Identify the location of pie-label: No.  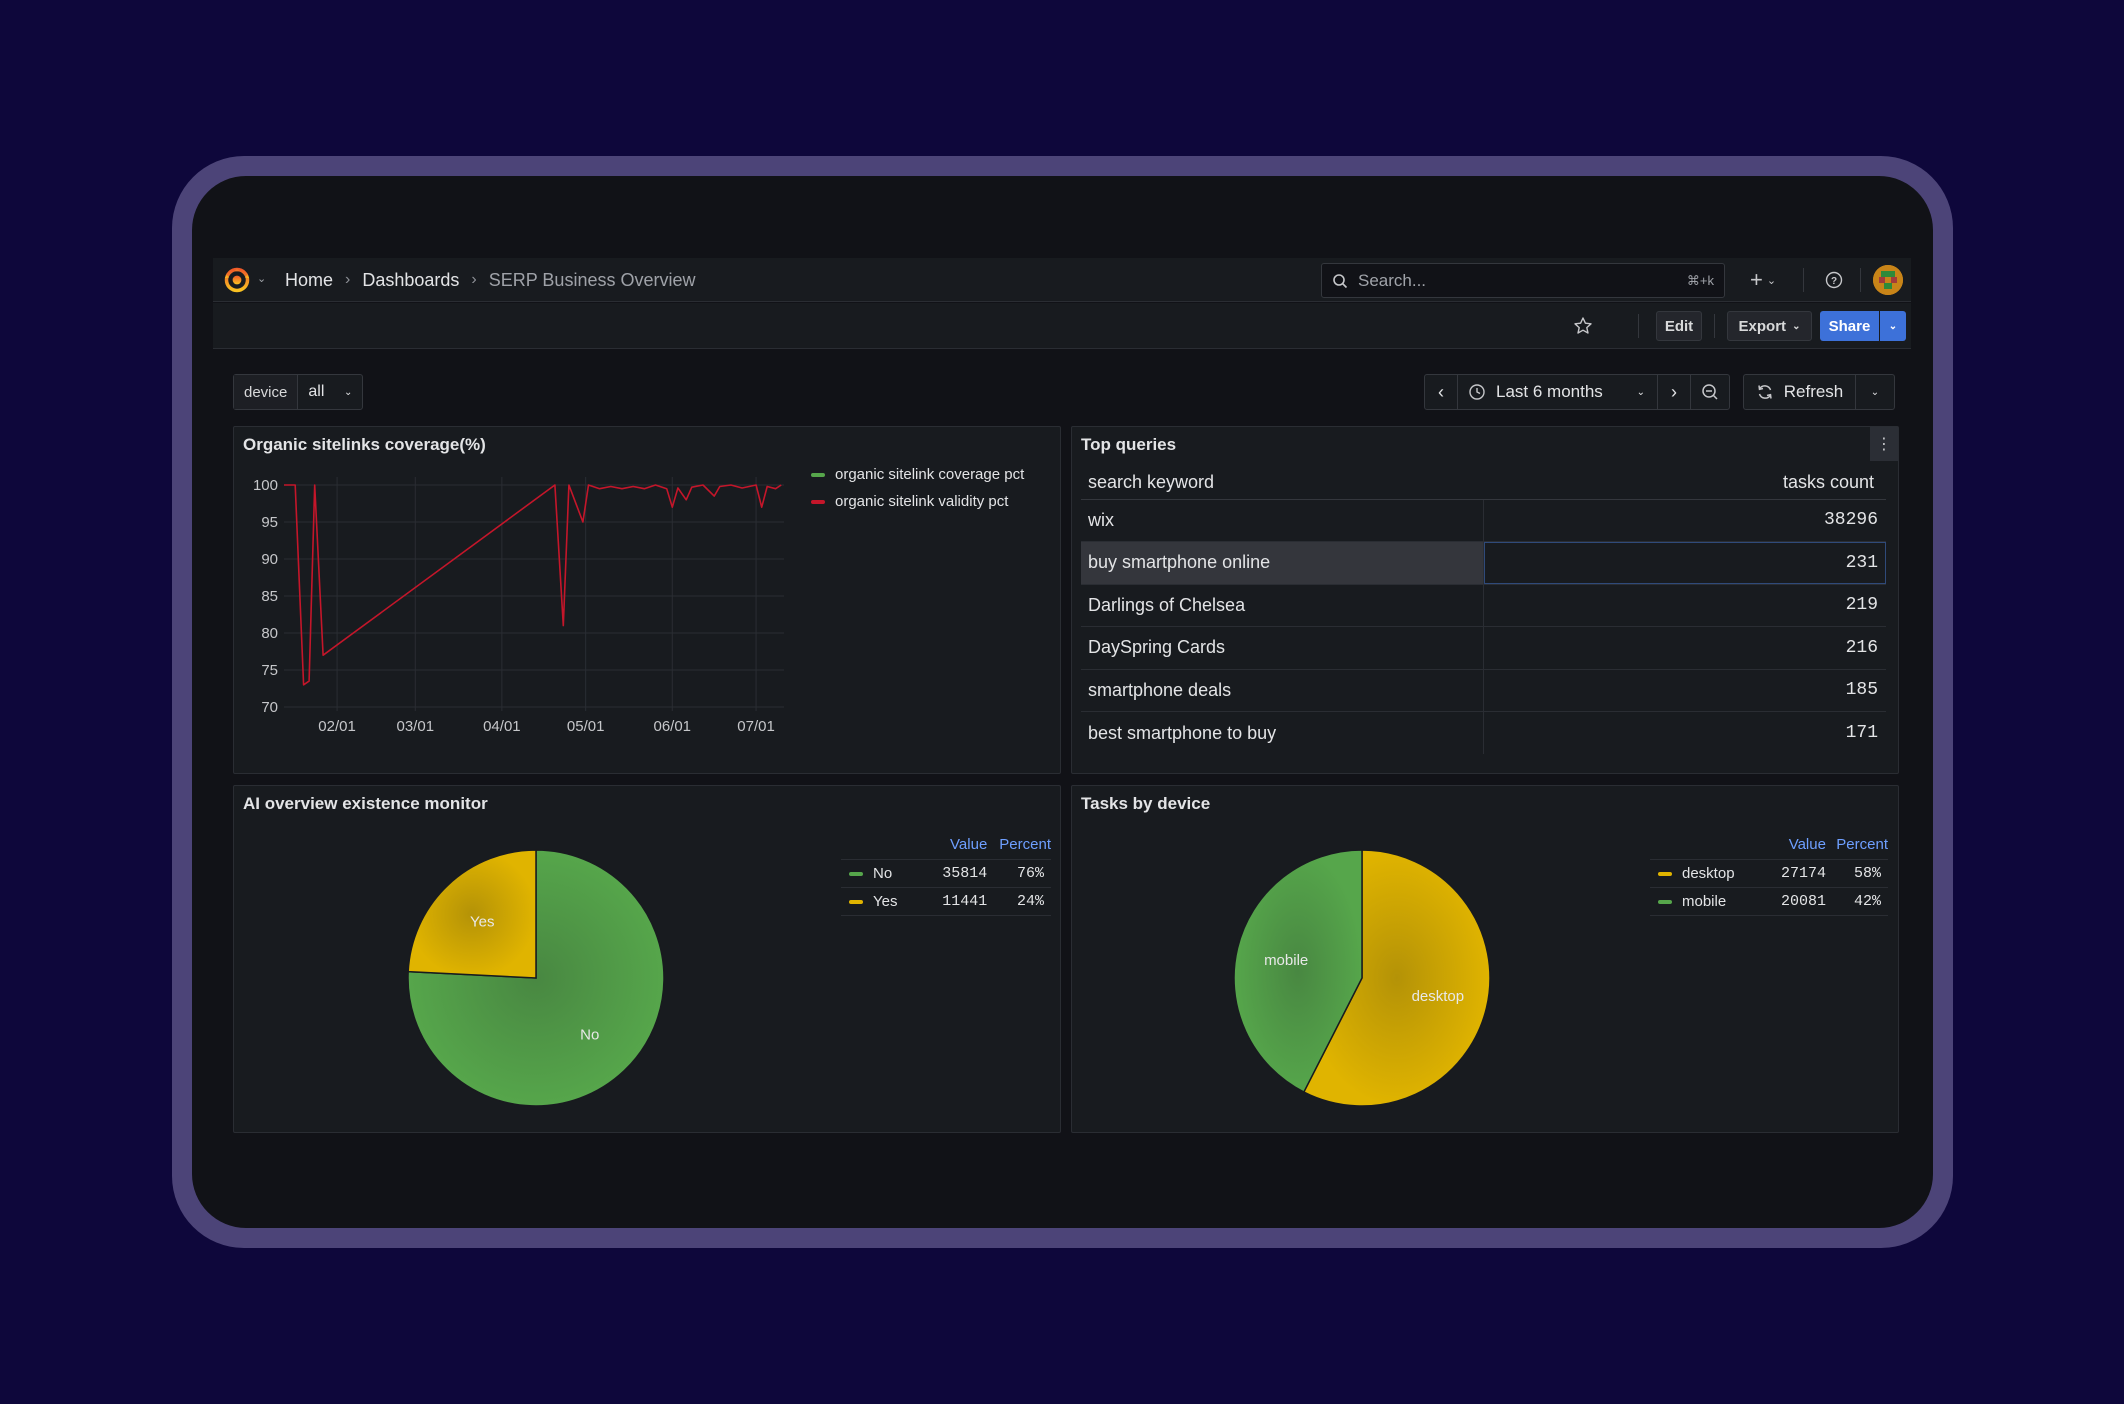
(589, 1035).